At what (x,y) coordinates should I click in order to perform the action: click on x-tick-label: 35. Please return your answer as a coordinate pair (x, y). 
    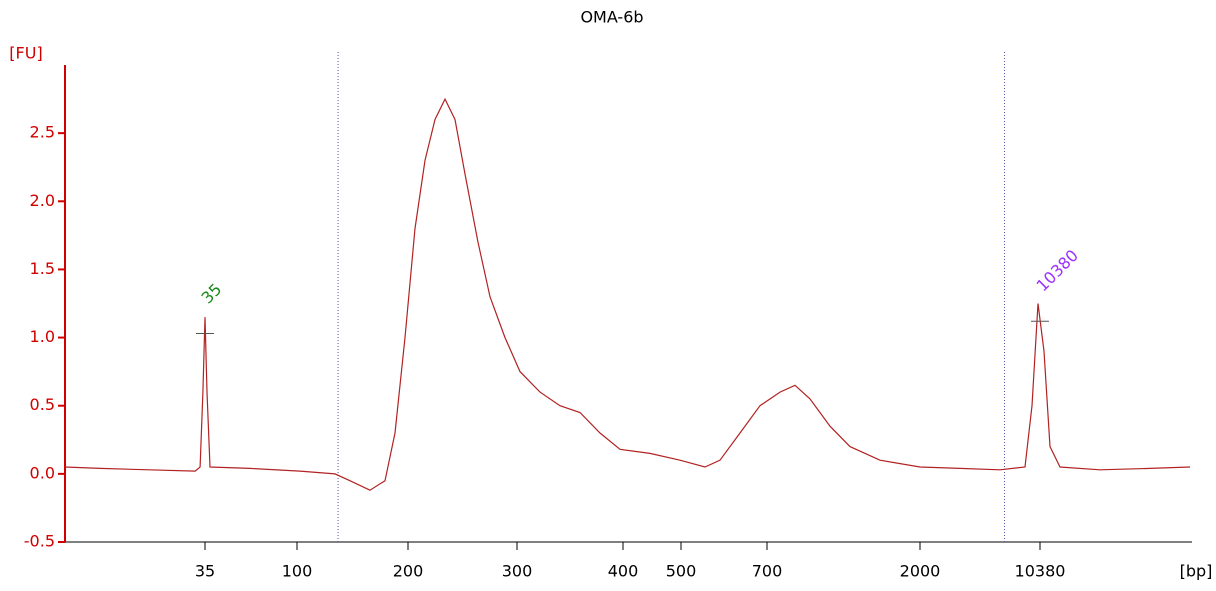
    Looking at the image, I should click on (205, 571).